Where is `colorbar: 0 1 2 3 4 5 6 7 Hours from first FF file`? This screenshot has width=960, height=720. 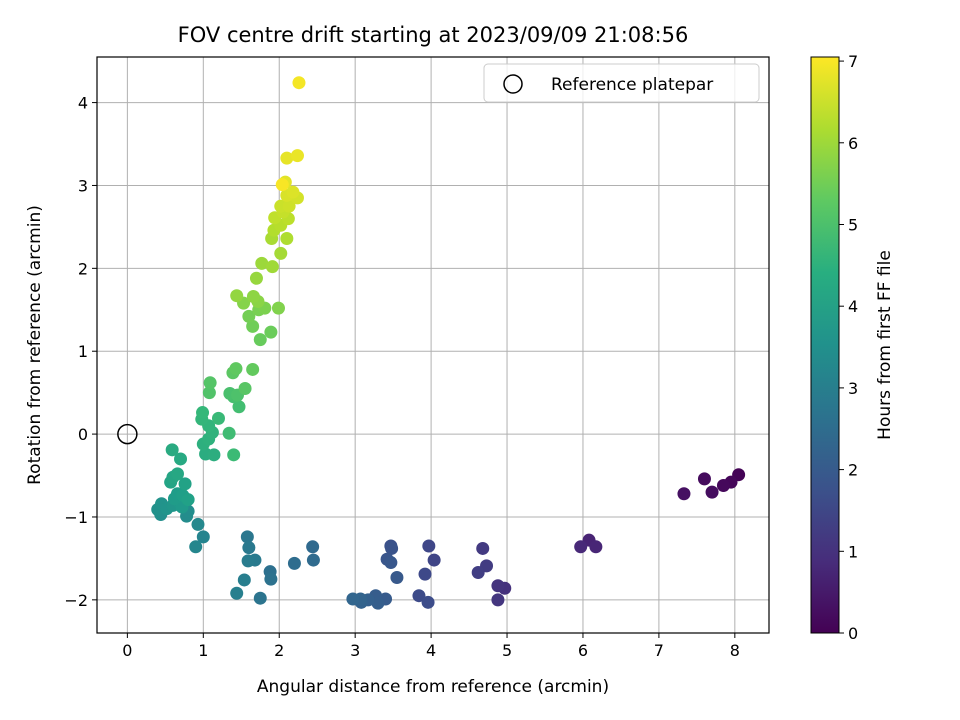 colorbar: 0 1 2 3 4 5 6 7 Hours from first FF file is located at coordinates (852, 347).